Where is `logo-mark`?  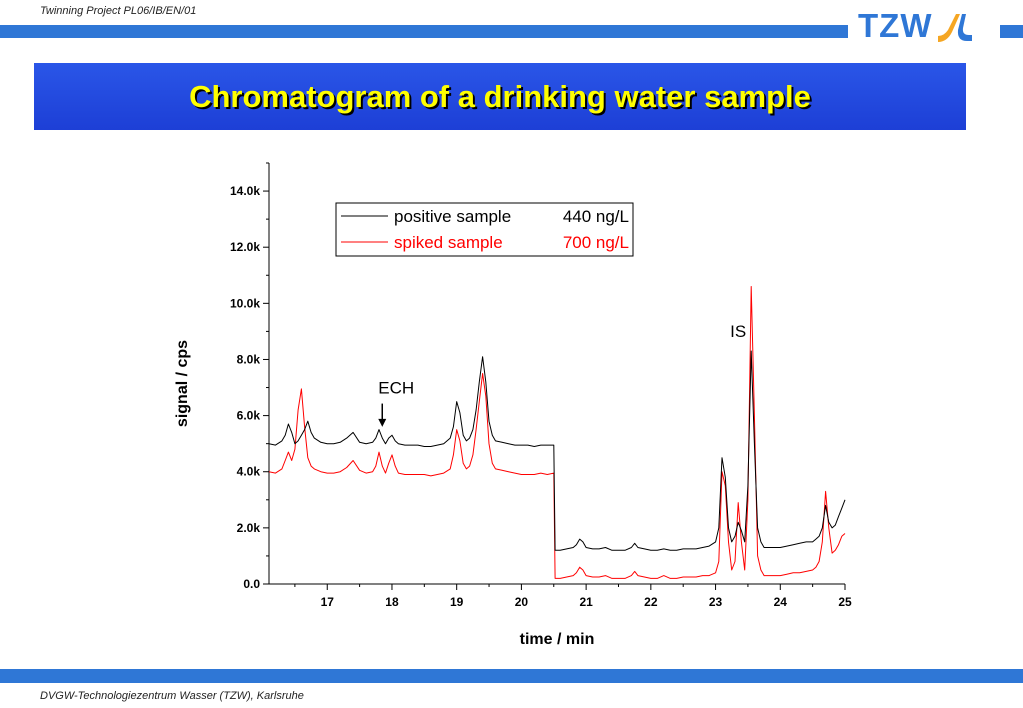
logo-mark is located at coordinates (955, 28).